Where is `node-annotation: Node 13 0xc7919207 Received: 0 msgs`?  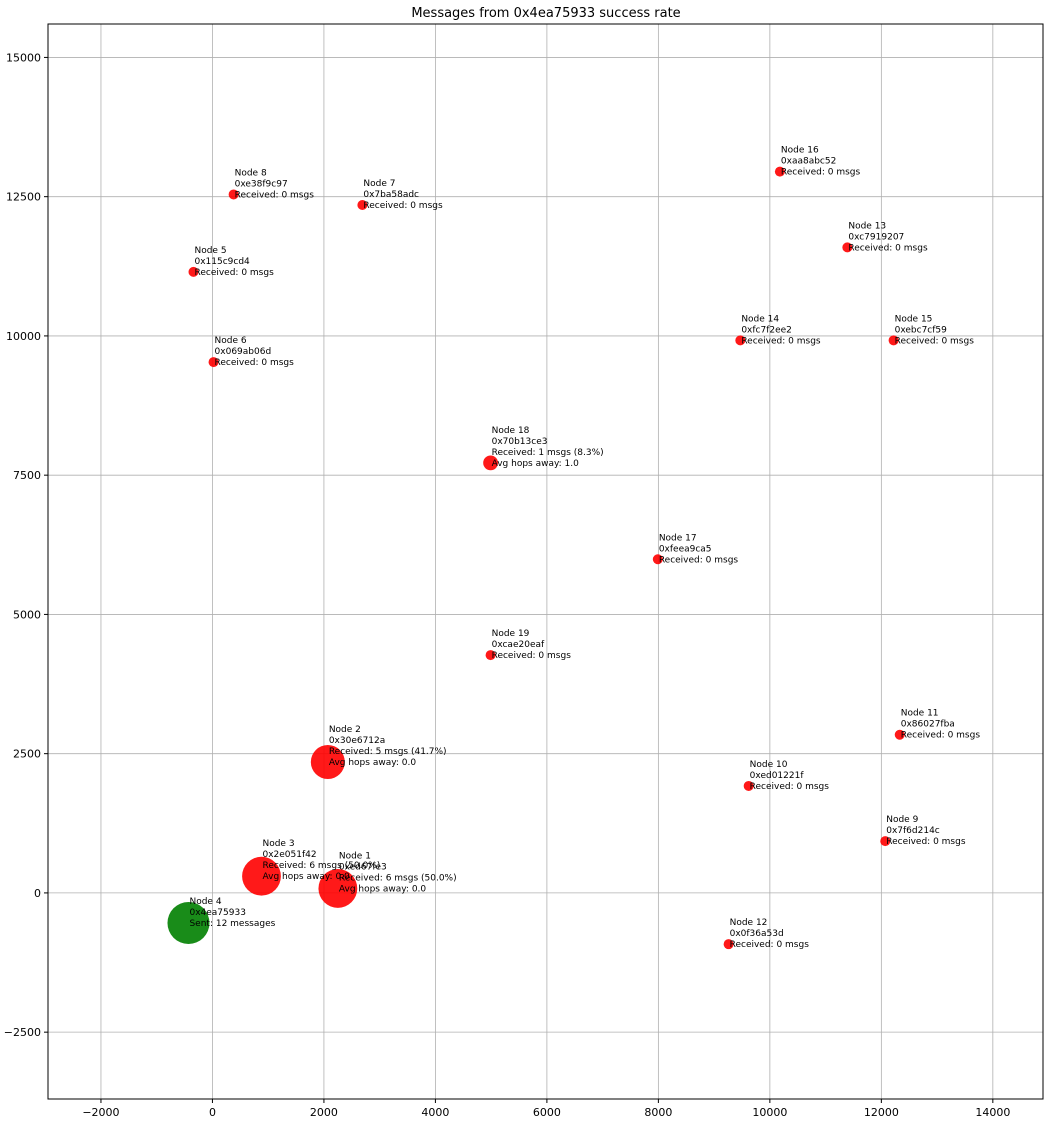 node-annotation: Node 13 0xc7919207 Received: 0 msgs is located at coordinates (888, 237).